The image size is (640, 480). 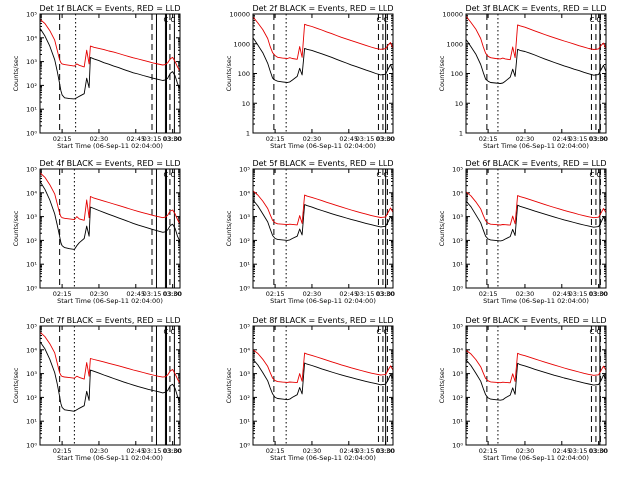 What do you see at coordinates (535, 8) in the screenshot?
I see `chart-title: Det 3f BLACK = Events, RED = LLD` at bounding box center [535, 8].